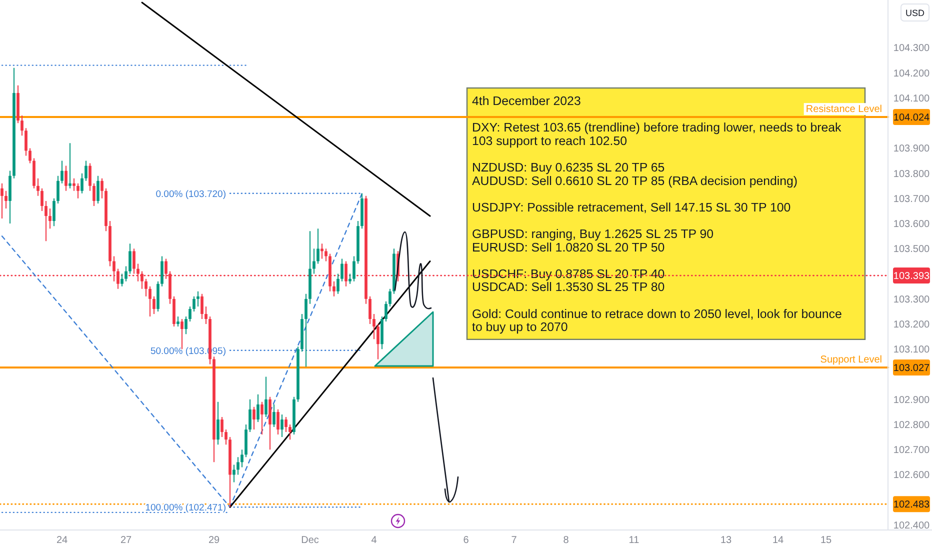  Describe the element at coordinates (635, 174) in the screenshot. I see `annotation: NZDUSD: Buy 0.6235 SL 20 TP 65 AUDUSD: Sell 0.6610 SL 20 TP 85 (RBA decision pending)` at that location.